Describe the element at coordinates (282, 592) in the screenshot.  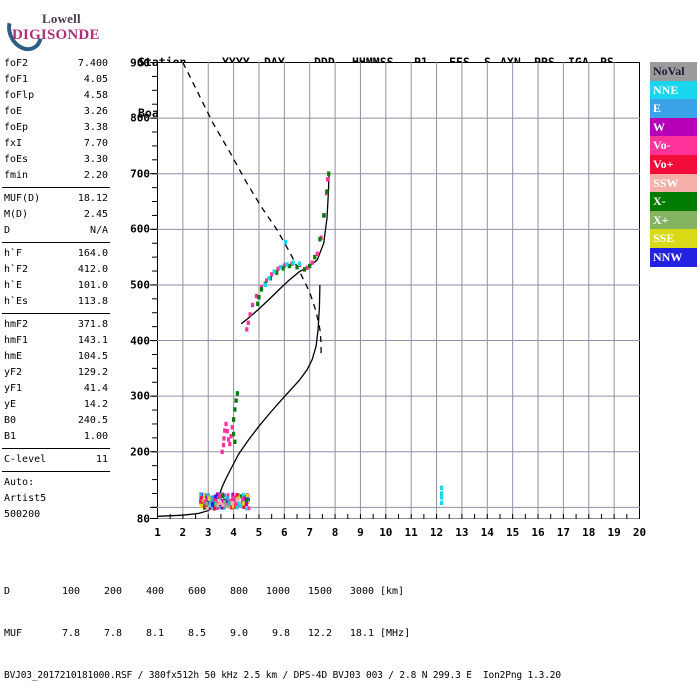
I see `footer-distance-row: D 100 200 400 600 800 1000 1500 3000 [km]` at that location.